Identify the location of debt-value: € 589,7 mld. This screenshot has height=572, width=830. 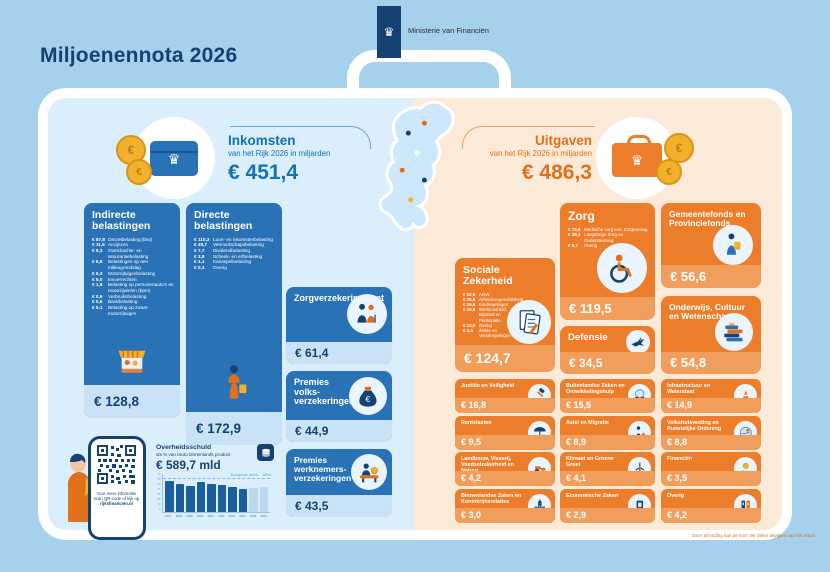
(188, 465).